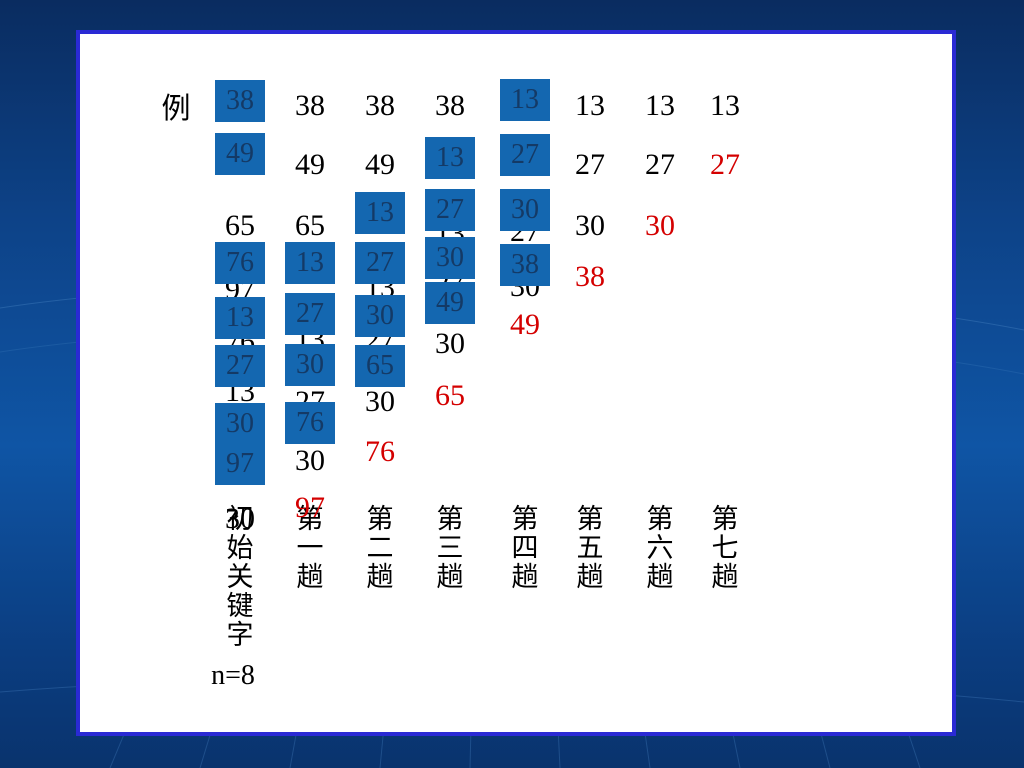  I want to click on pass-column-header: 第四趟, so click(525, 548).